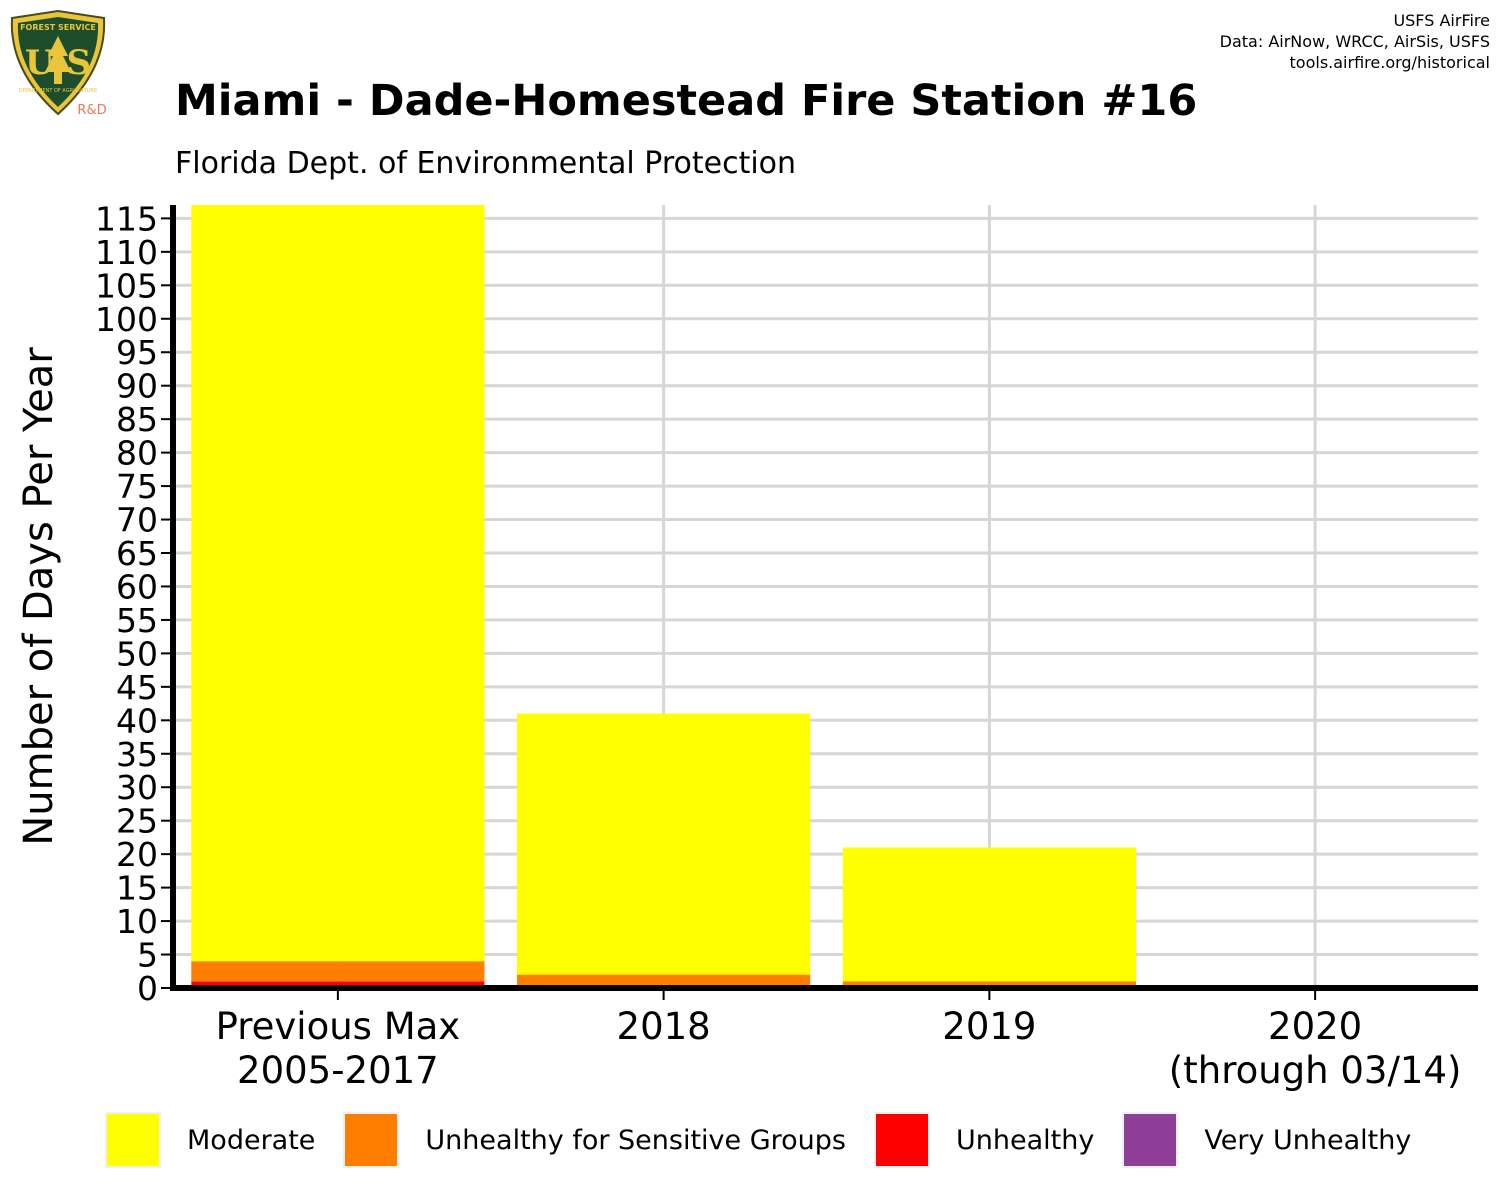  What do you see at coordinates (686, 101) in the screenshot?
I see `chart-title: Miami - Dade-Homestead Fire Station #16` at bounding box center [686, 101].